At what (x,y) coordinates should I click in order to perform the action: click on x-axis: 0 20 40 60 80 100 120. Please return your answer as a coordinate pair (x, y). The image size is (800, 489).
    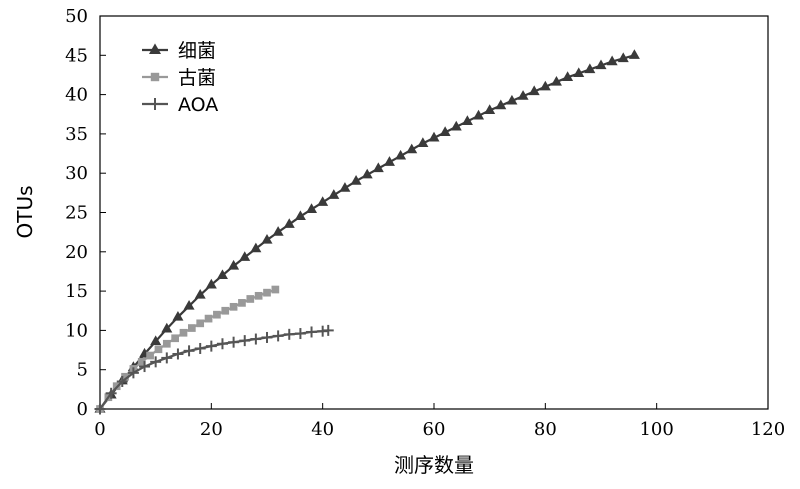
    Looking at the image, I should click on (439, 421).